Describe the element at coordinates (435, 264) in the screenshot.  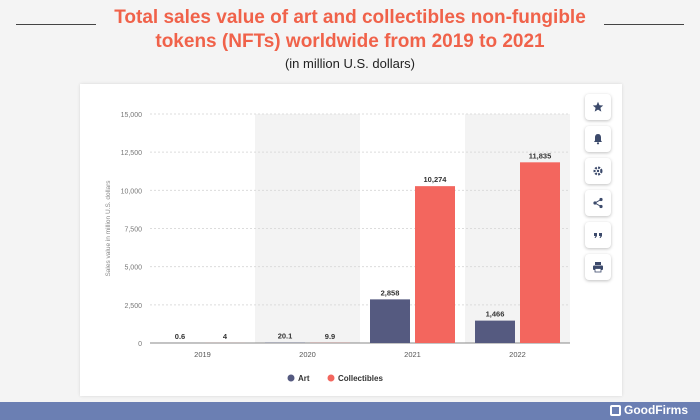
I see `bar-collectibles-2021` at that location.